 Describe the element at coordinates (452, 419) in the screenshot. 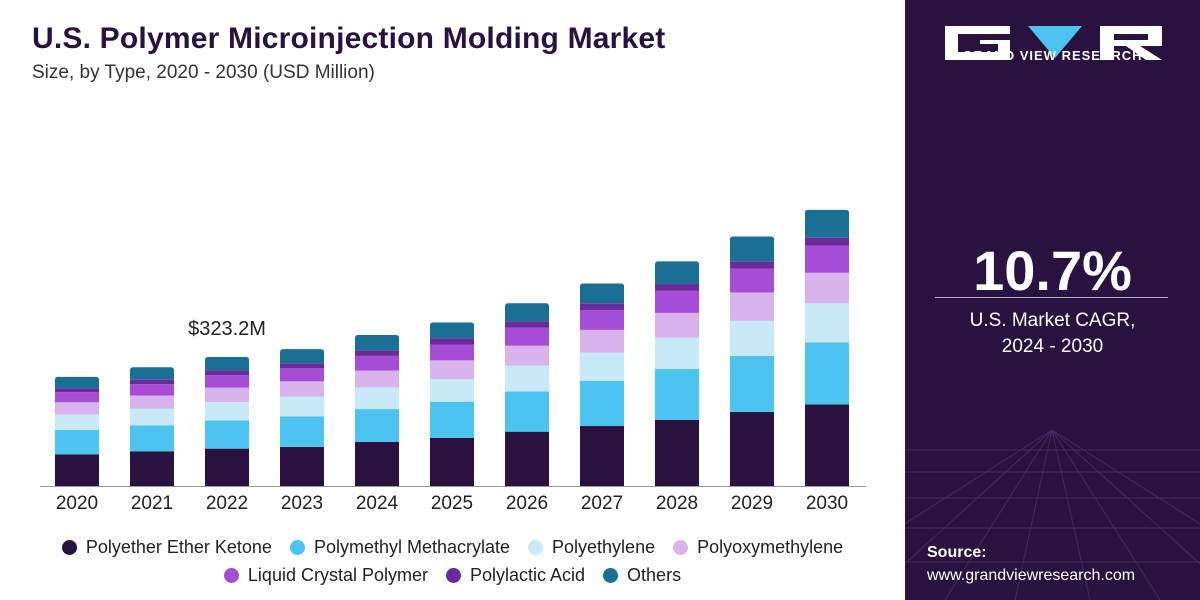

I see `bar-segment-polymethyl-methacrylate-2025` at that location.